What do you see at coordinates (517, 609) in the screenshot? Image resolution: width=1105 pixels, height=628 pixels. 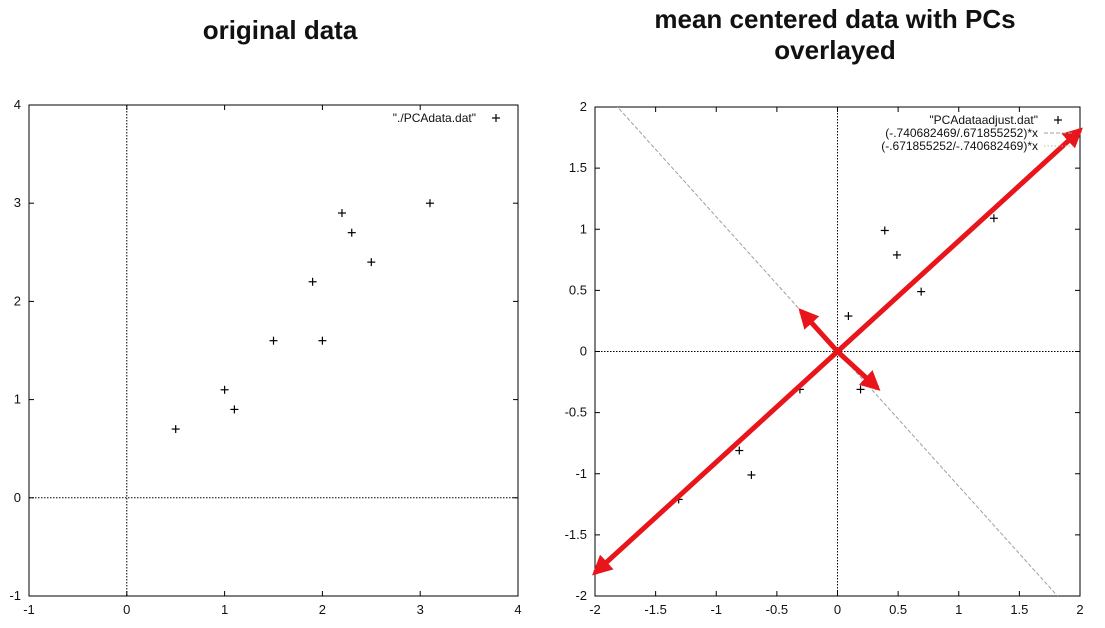 I see `x-tick-label: 4` at bounding box center [517, 609].